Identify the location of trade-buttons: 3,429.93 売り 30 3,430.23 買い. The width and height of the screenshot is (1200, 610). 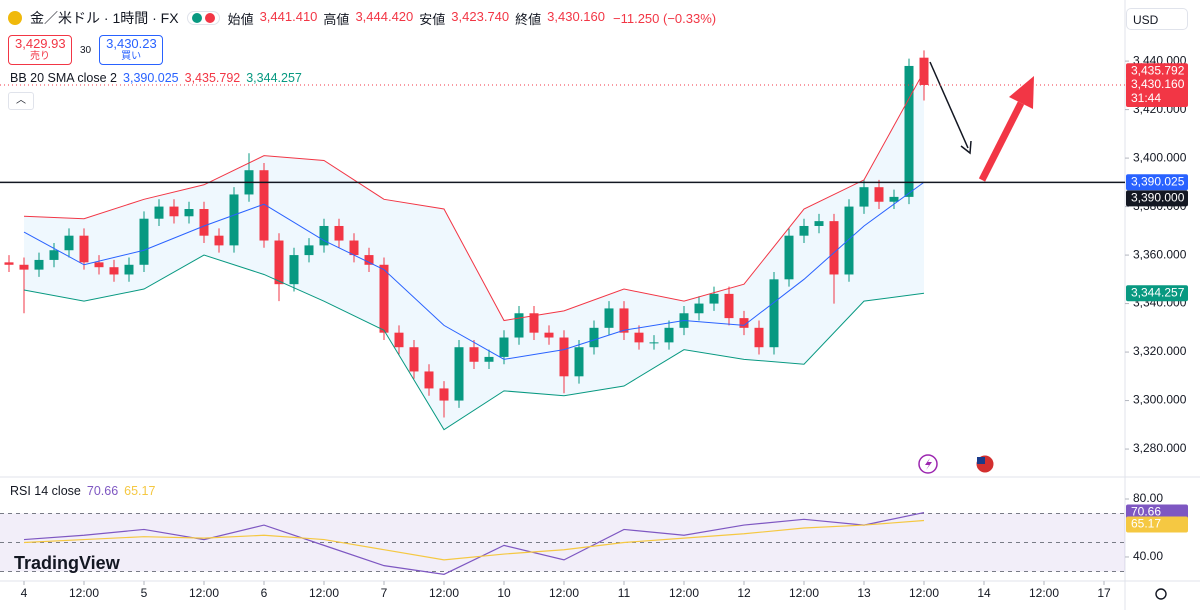
(86, 50).